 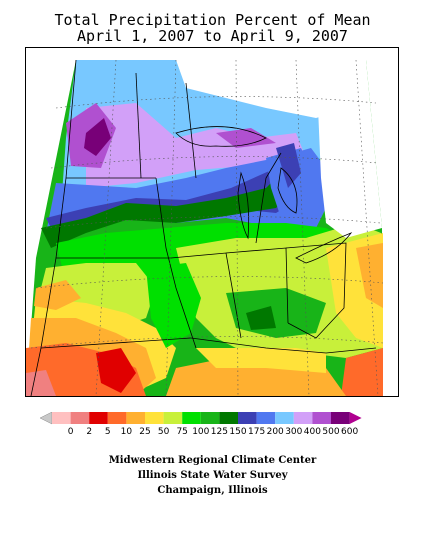 What do you see at coordinates (173, 305) in the screenshot?
I see `region-central-bright-green` at bounding box center [173, 305].